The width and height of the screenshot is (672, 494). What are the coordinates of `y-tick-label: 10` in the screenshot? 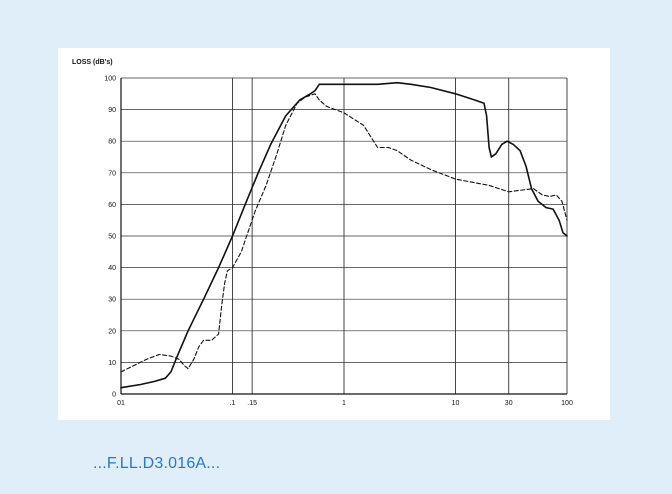 It's located at (112, 363).